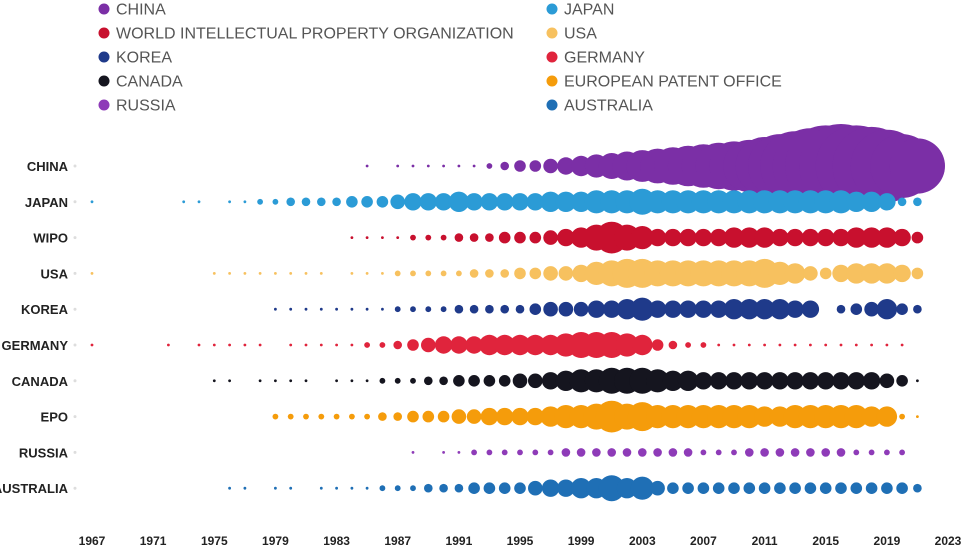 The height and width of the screenshot is (550, 969). What do you see at coordinates (810, 452) in the screenshot?
I see `bubble-russia-2014` at bounding box center [810, 452].